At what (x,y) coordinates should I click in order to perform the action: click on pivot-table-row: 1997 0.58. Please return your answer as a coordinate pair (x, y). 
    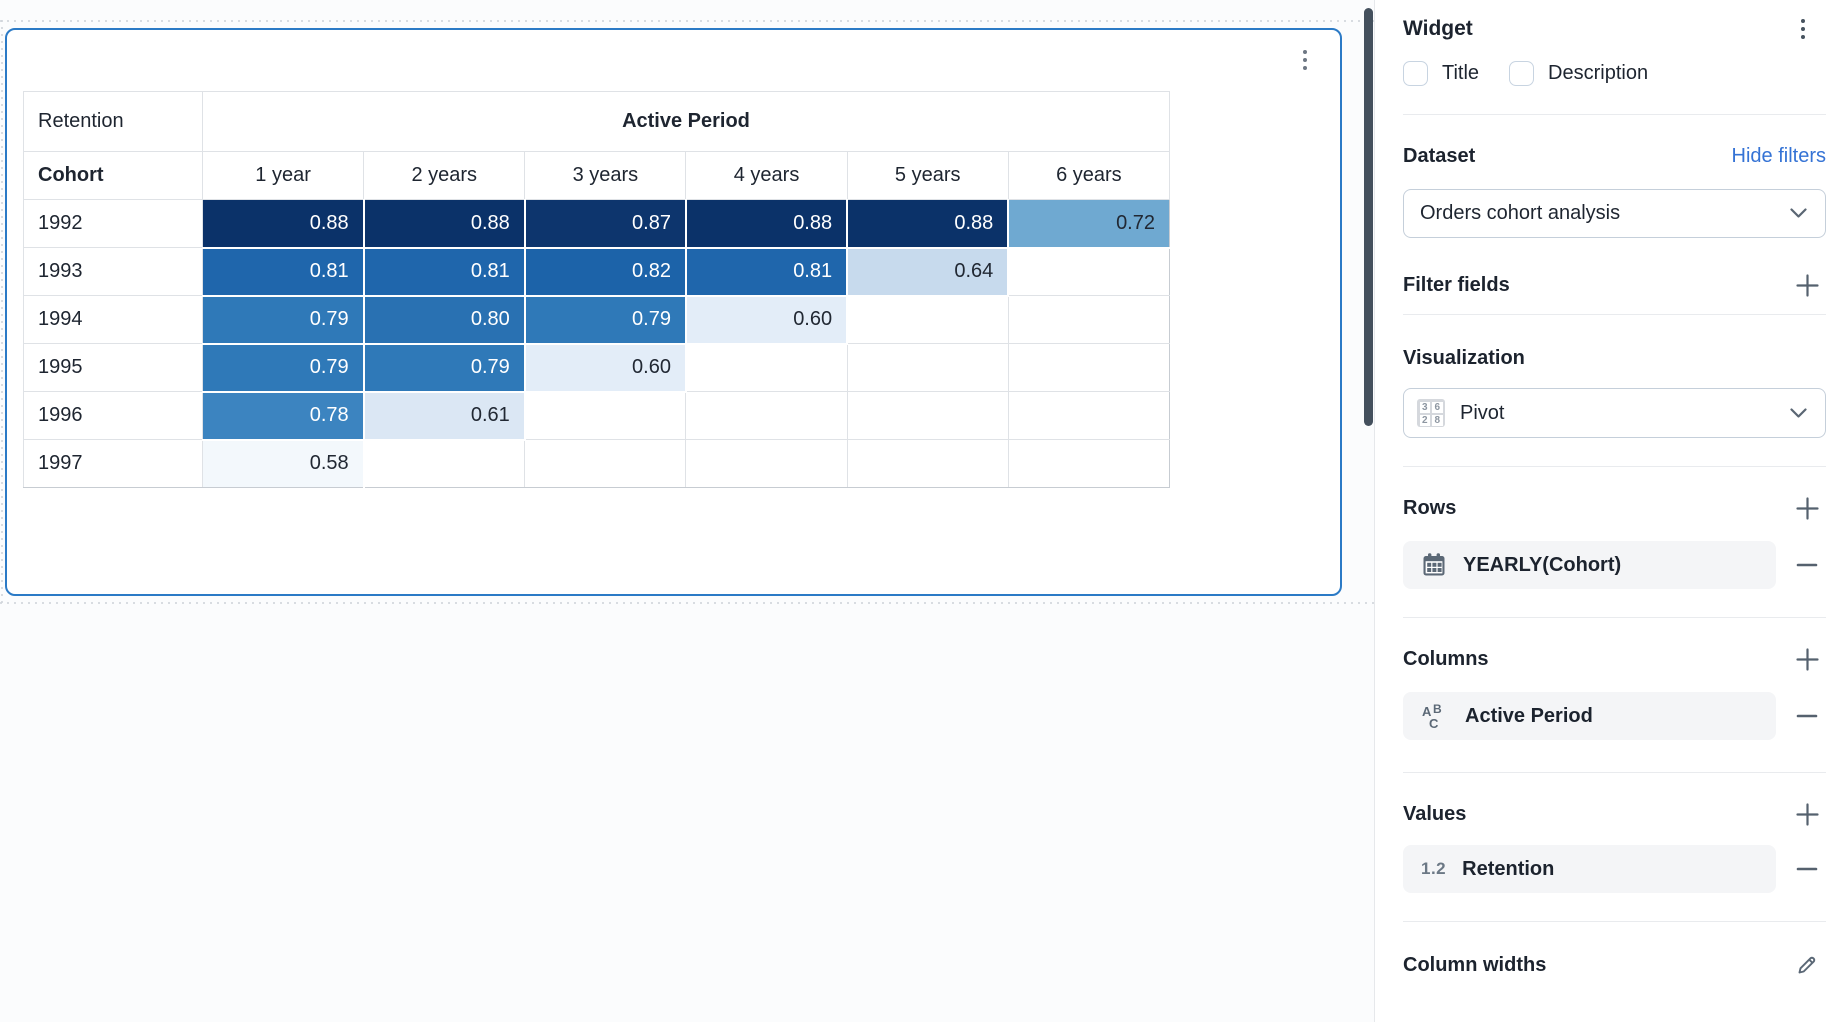
    Looking at the image, I should click on (597, 463).